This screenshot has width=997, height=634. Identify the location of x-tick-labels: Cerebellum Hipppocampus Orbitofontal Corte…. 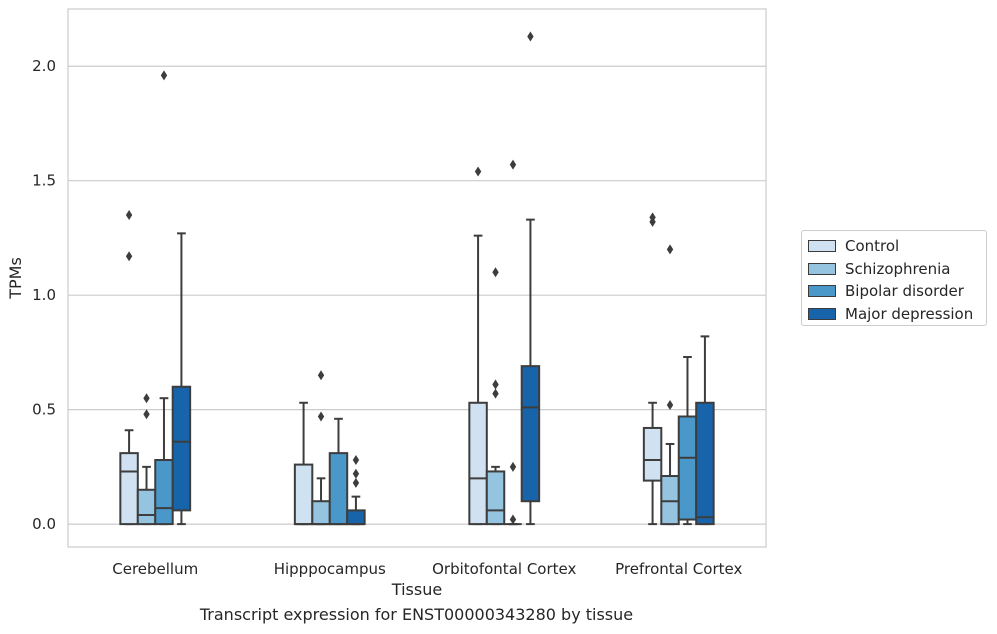
(427, 569).